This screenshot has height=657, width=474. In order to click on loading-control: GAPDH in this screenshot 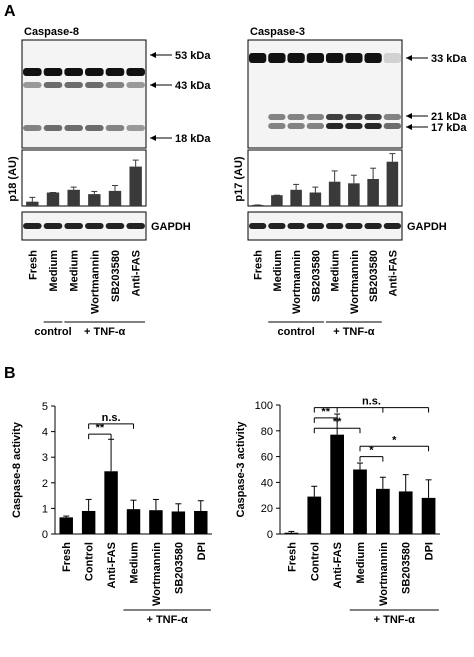, I will do `click(171, 227)`.